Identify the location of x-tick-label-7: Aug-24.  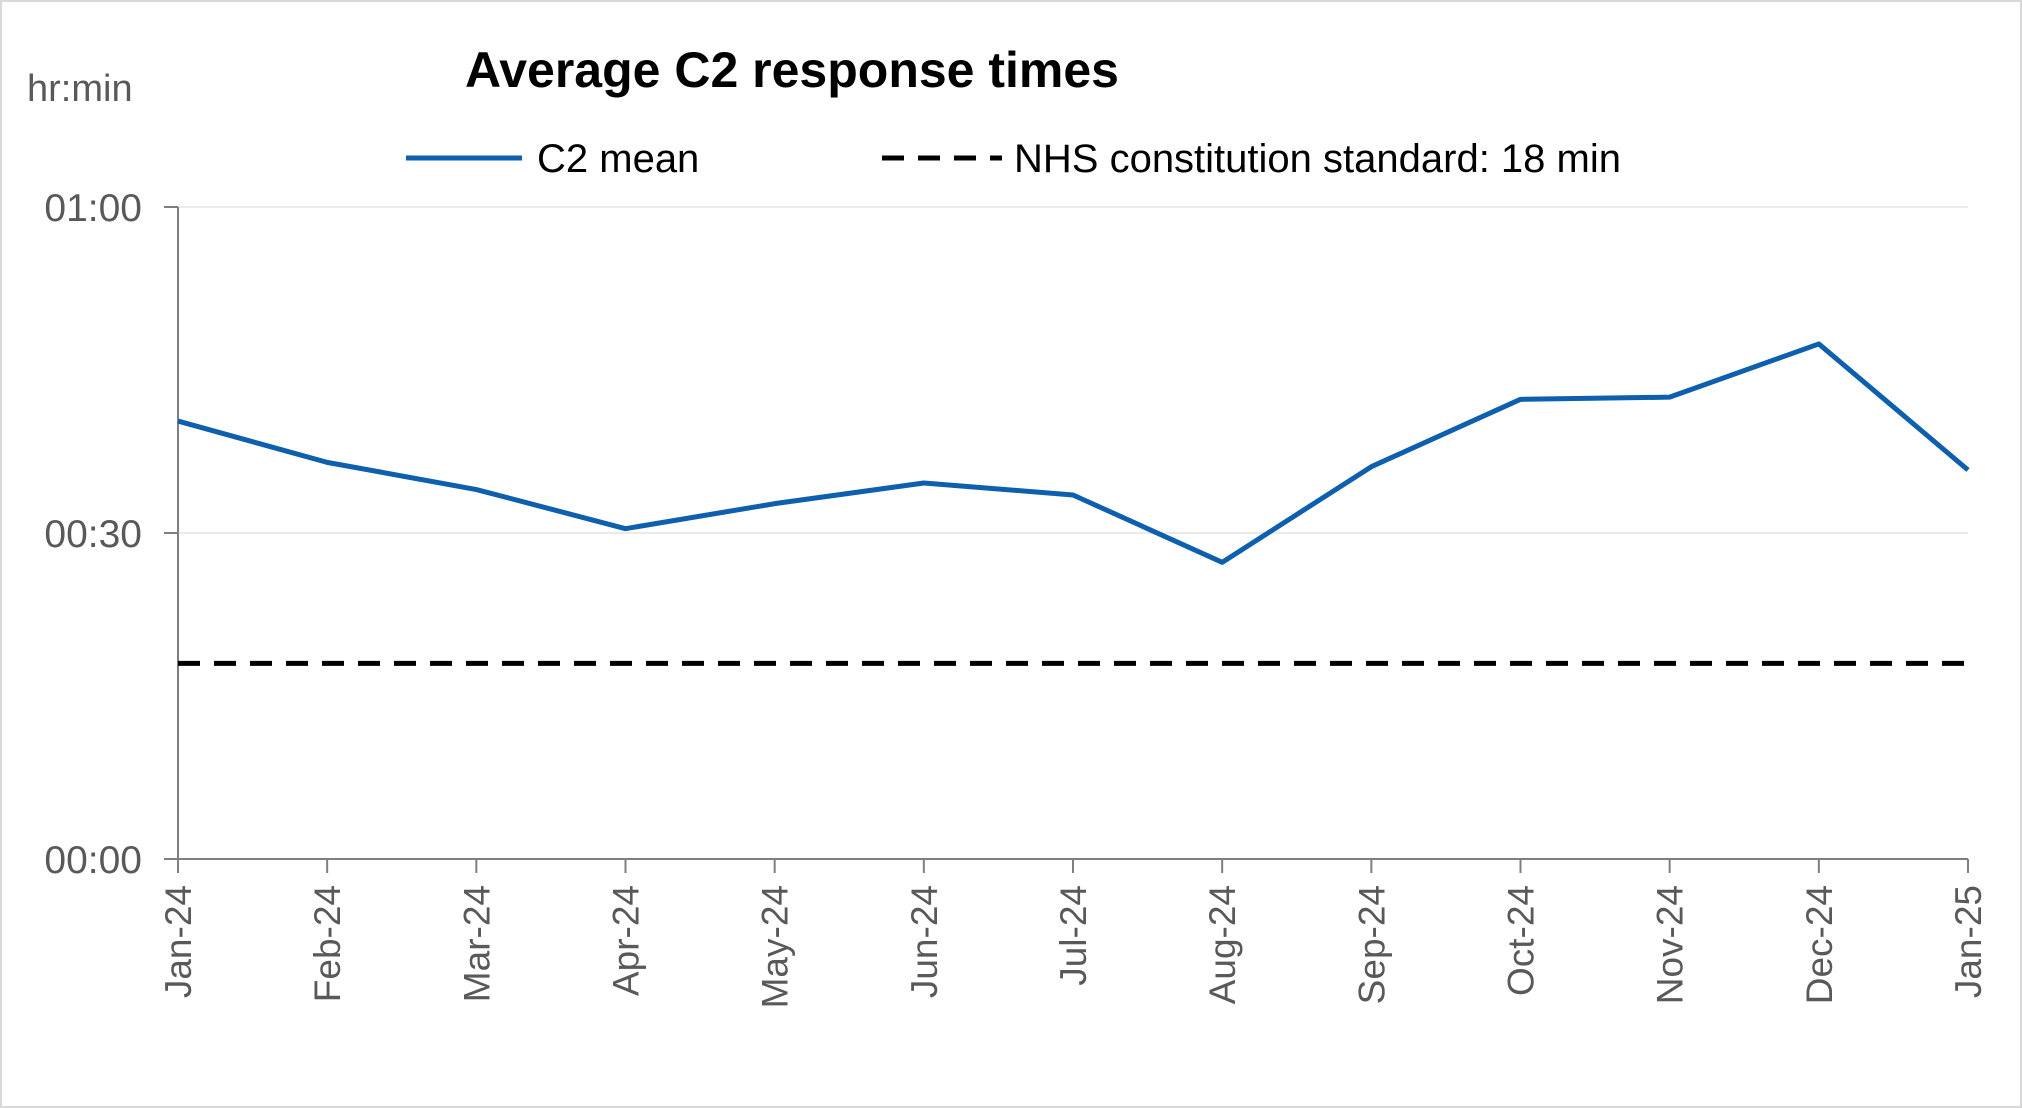
(1222, 944).